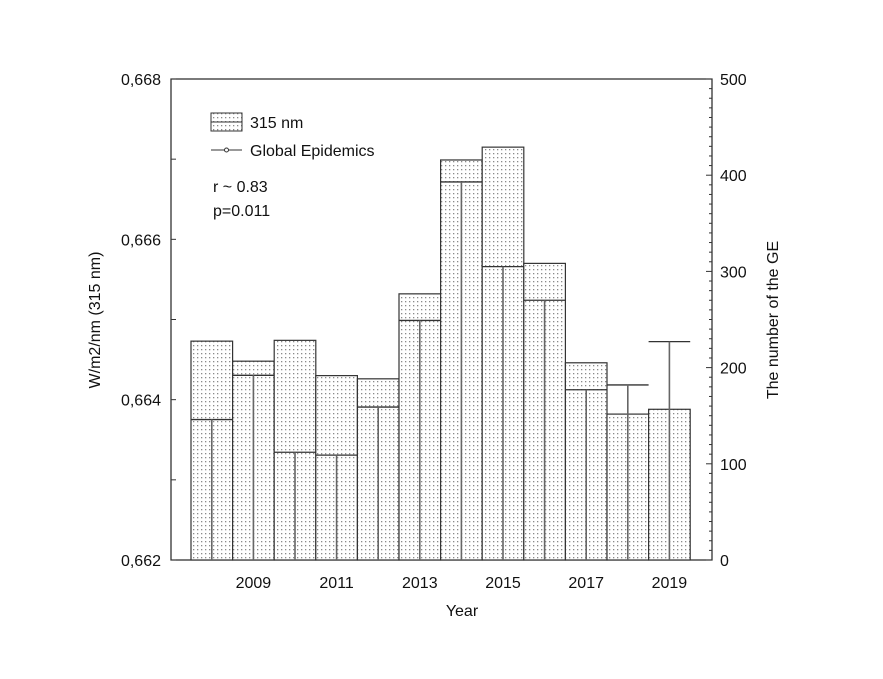 This screenshot has width=883, height=679. I want to click on y2-tick-label: 500, so click(733, 80).